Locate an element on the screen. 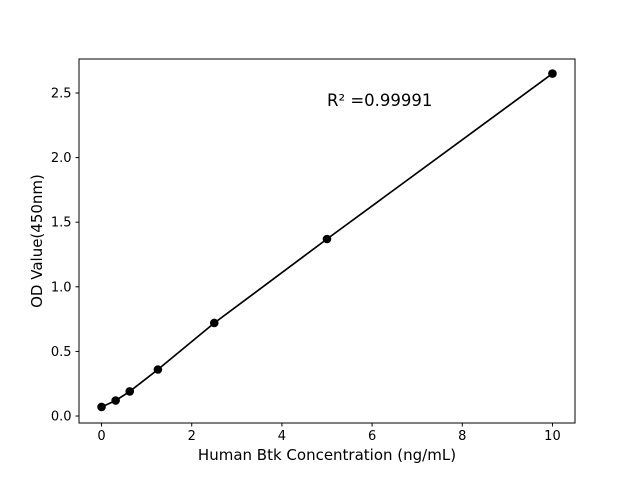 The width and height of the screenshot is (640, 480). y-tick-label: 0.0 is located at coordinates (61, 417).